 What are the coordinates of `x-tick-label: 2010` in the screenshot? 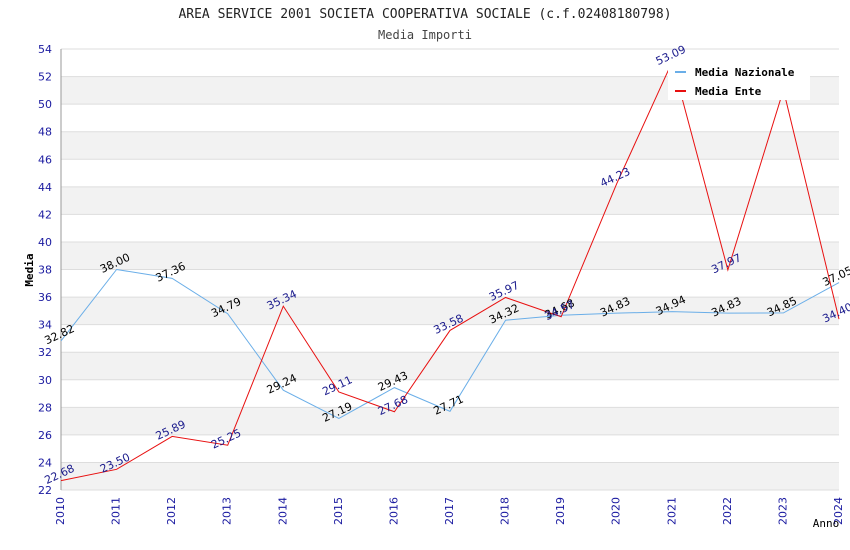 It's located at (60, 511).